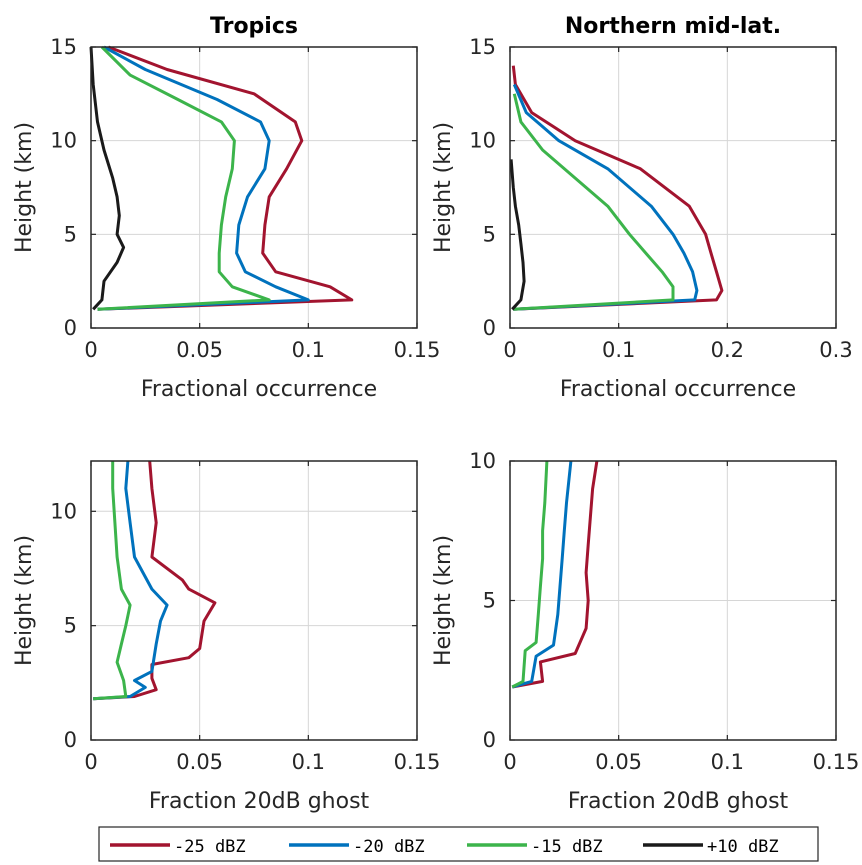 The height and width of the screenshot is (865, 862). Describe the element at coordinates (835, 350) in the screenshot. I see `x-tick-label: 0.3` at that location.